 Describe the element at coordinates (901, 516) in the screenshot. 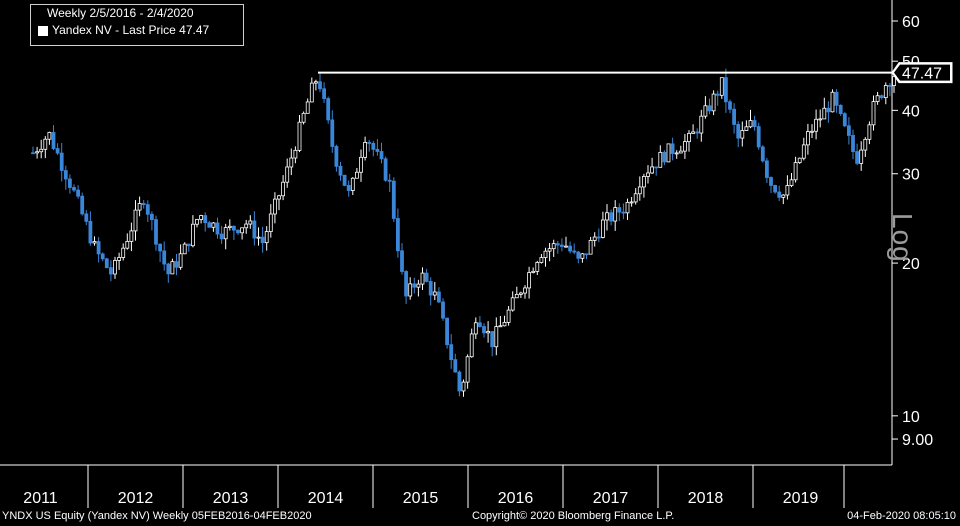

I see `footer-timestamp: 04-Feb-2020 08:05:10` at that location.